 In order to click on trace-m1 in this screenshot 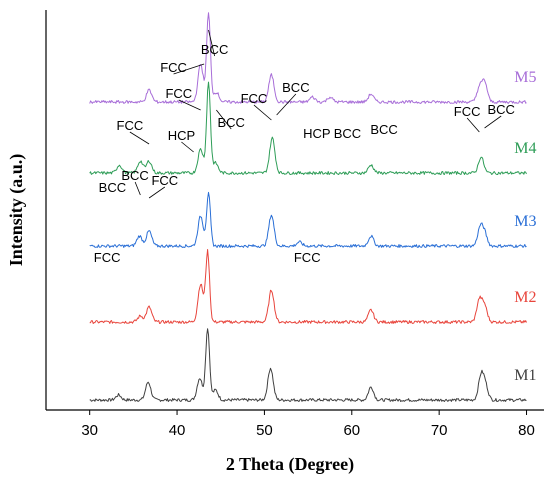, I will do `click(308, 365)`.